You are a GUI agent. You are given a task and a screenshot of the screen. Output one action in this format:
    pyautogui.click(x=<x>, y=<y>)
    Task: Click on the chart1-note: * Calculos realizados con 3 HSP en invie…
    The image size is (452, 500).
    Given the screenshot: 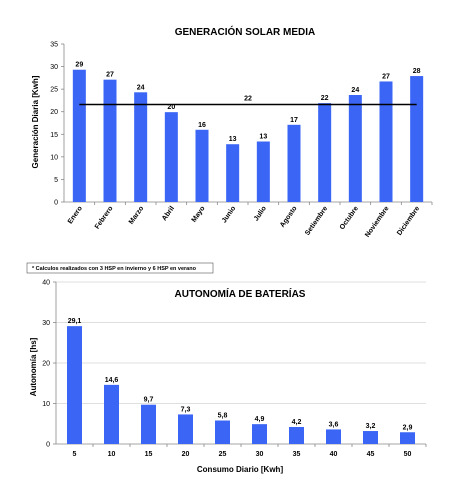 What is the action you would take?
    pyautogui.click(x=114, y=269)
    